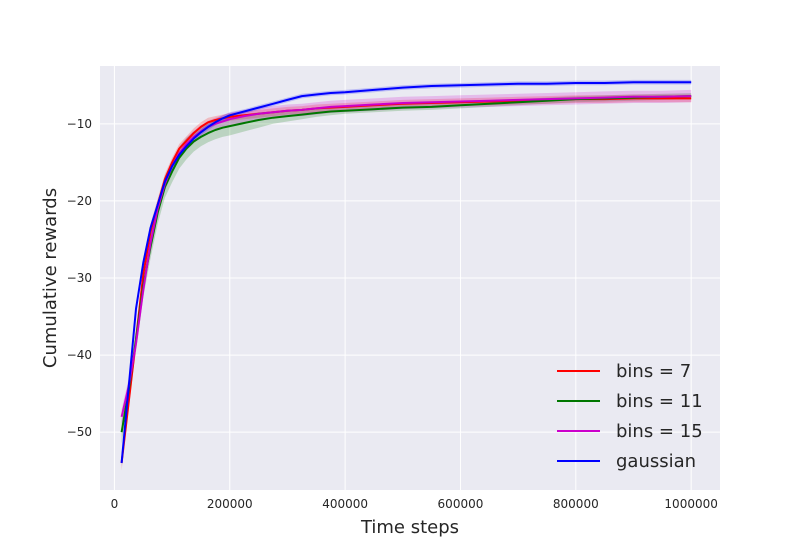 This screenshot has height=550, width=800. Describe the element at coordinates (659, 401) in the screenshot. I see `legend-label: bins = 11` at that location.